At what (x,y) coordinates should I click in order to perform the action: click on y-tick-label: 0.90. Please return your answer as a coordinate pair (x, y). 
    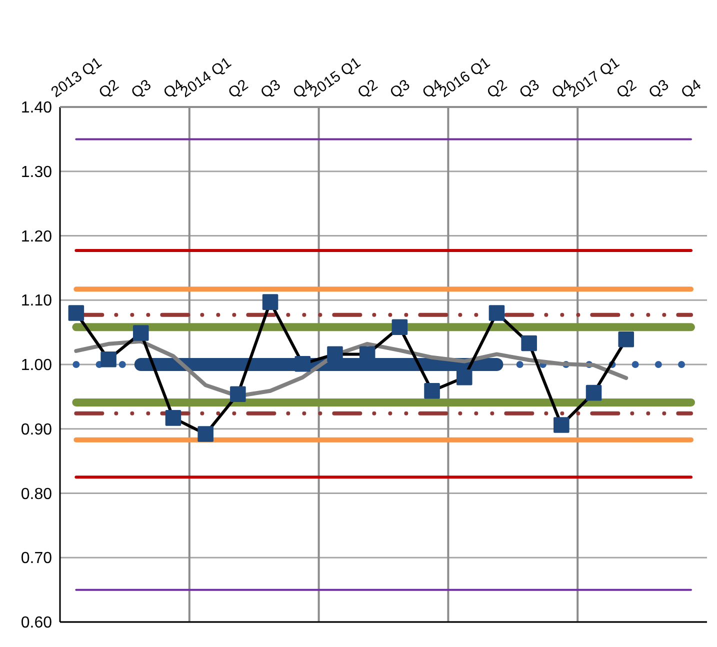
    Looking at the image, I should click on (36, 429).